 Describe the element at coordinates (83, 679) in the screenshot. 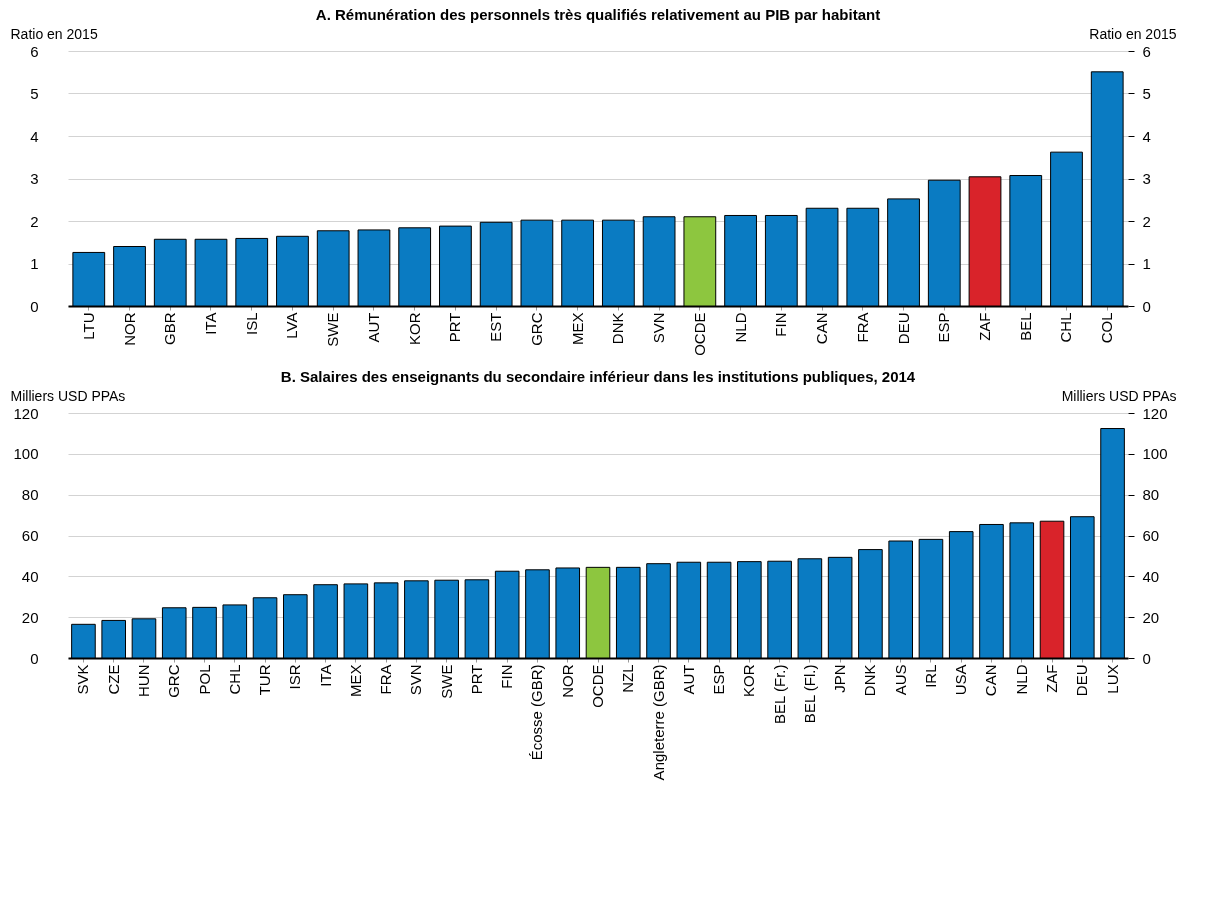

I see `x-tick-label: SVK` at that location.